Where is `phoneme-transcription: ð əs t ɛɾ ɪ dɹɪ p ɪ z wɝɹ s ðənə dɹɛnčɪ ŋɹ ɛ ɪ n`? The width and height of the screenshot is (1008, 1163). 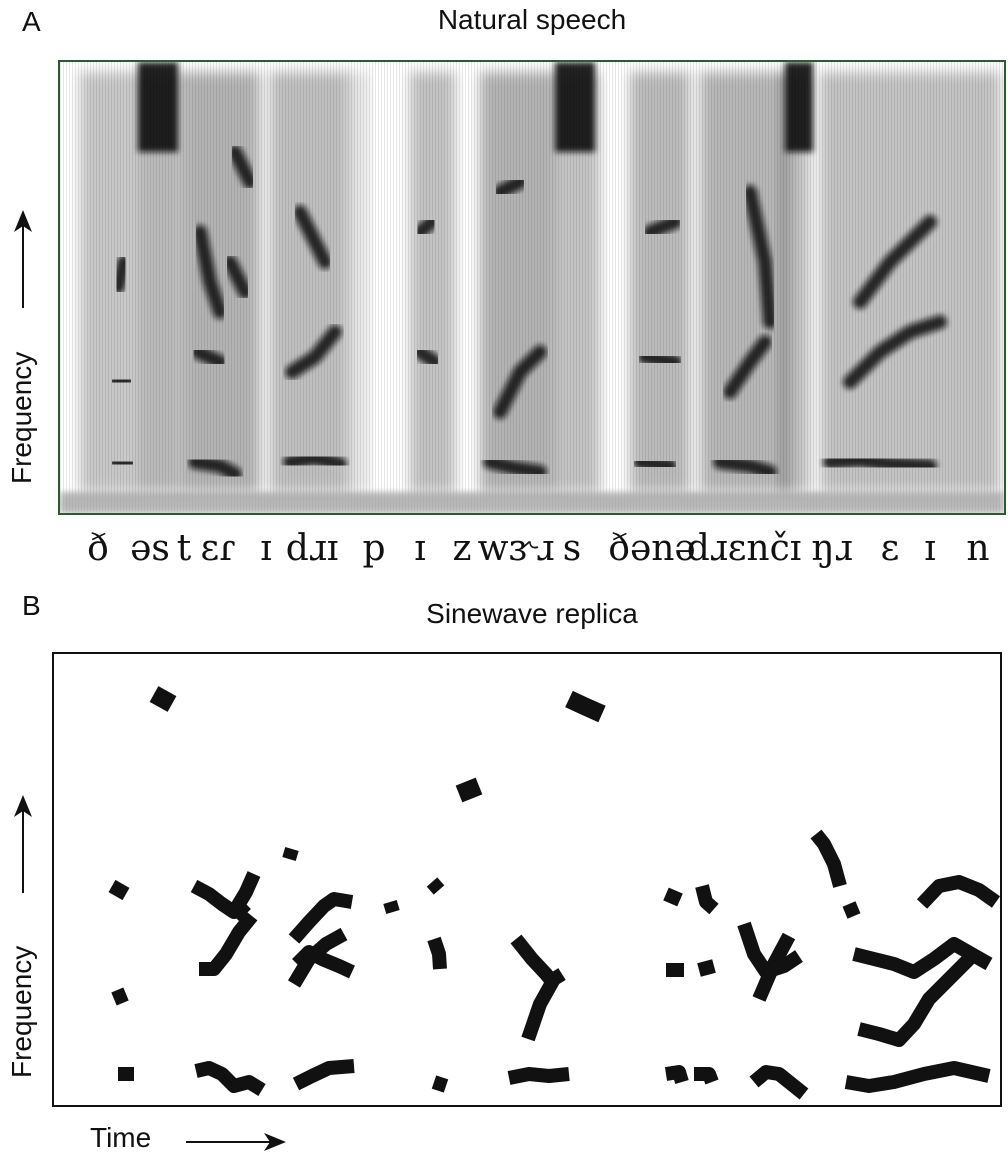 phoneme-transcription: ð əs t ɛɾ ɪ dɹɪ p ɪ z wɝɹ s ðənə dɹɛnčɪ ŋɹ ɛ ɪ n is located at coordinates (504, 550).